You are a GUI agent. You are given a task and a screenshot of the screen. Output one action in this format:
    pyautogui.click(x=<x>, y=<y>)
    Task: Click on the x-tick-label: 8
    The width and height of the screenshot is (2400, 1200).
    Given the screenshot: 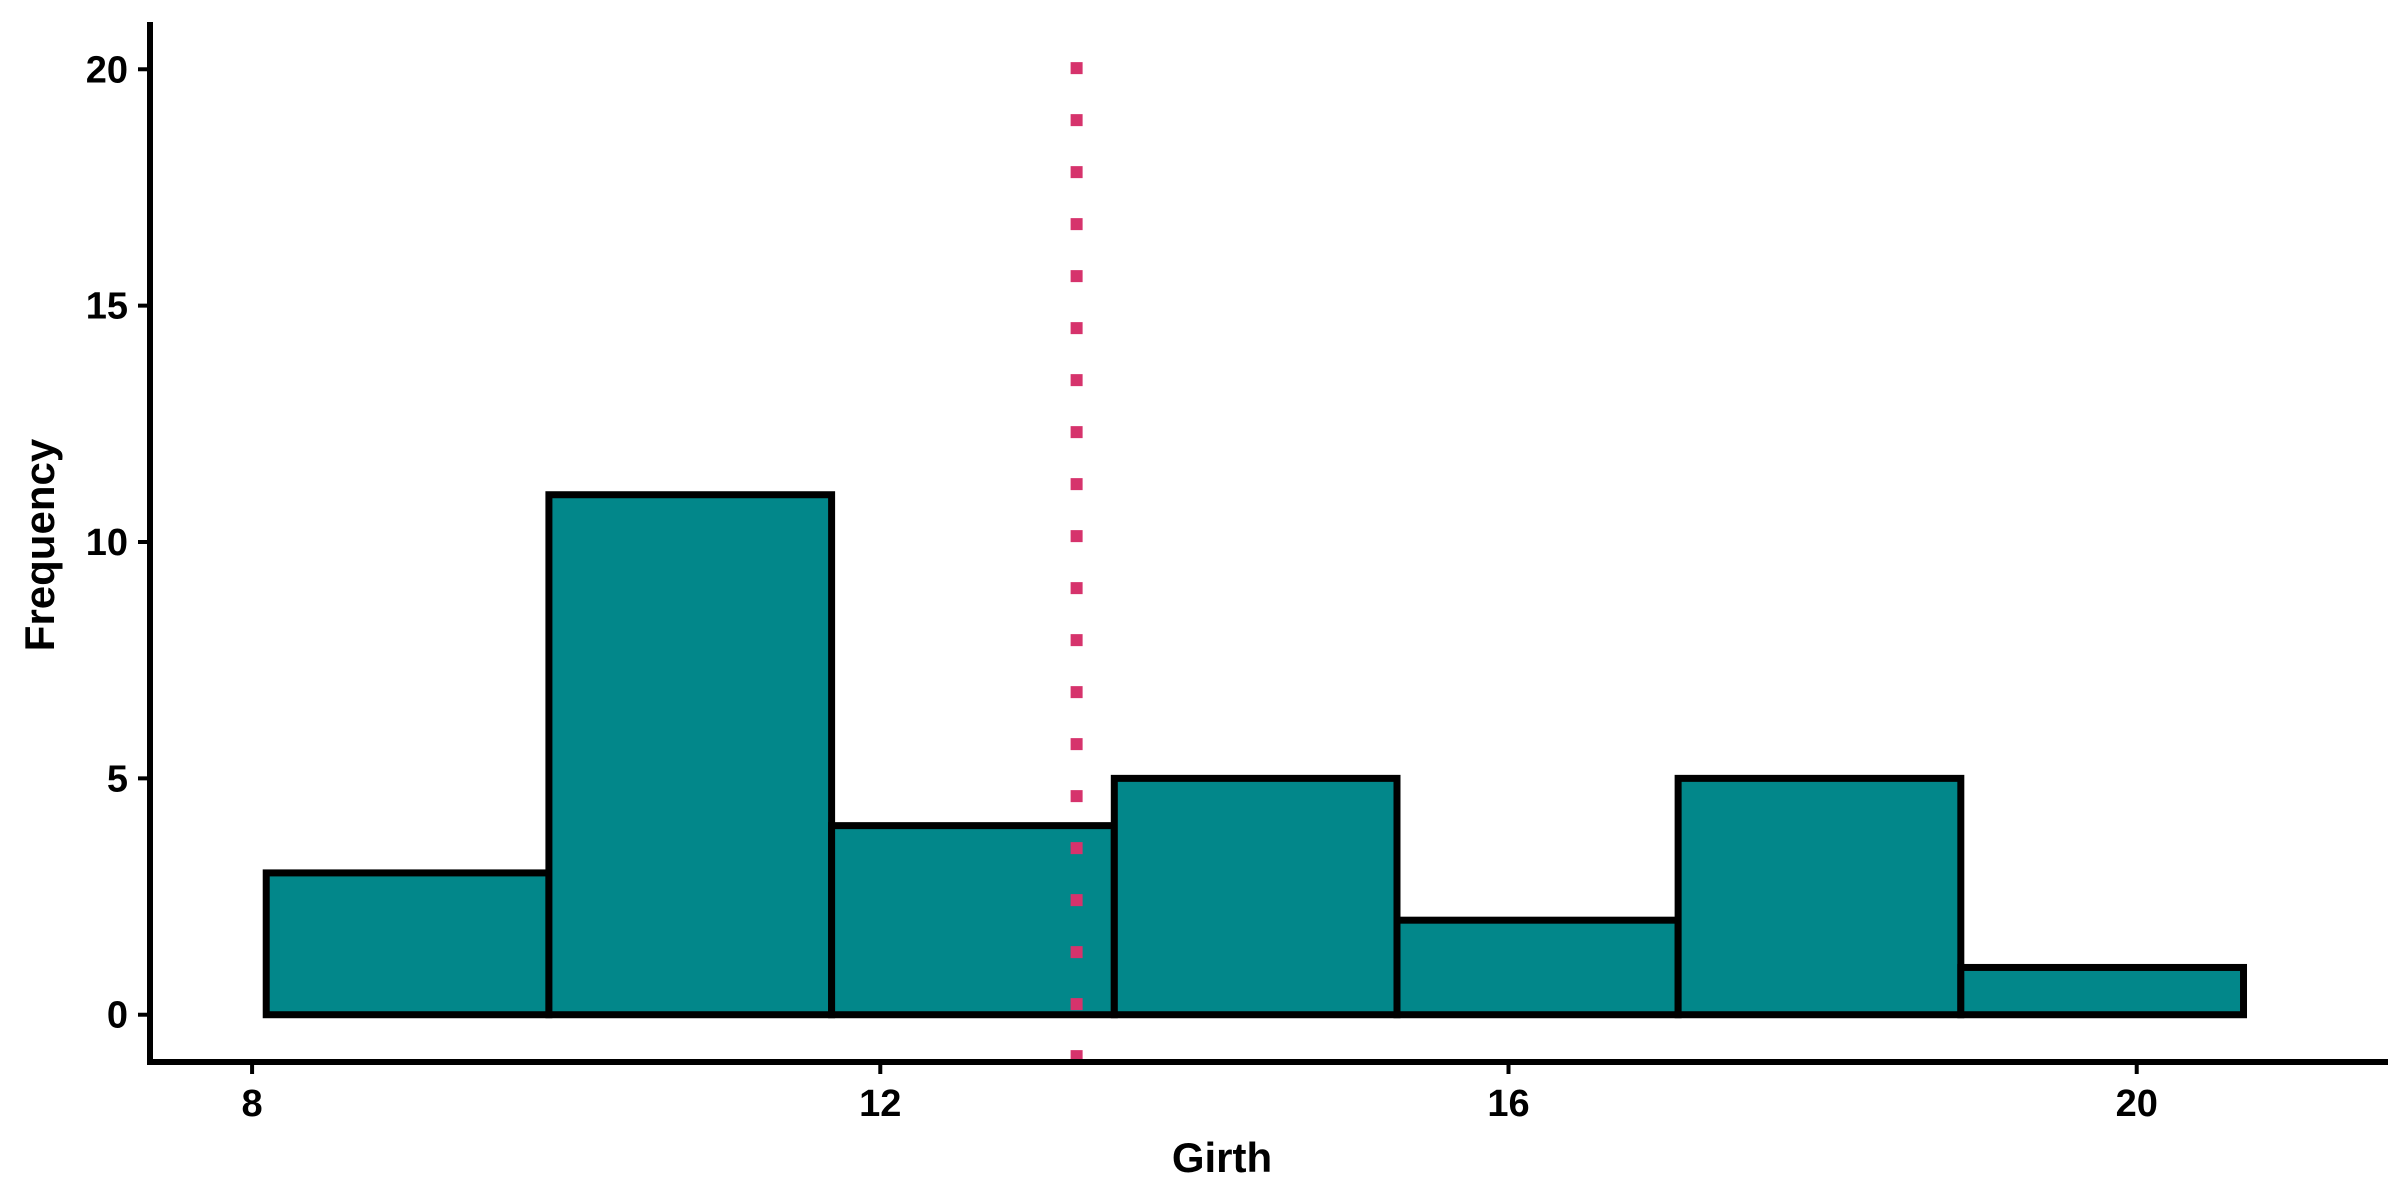 What is the action you would take?
    pyautogui.click(x=252, y=1104)
    